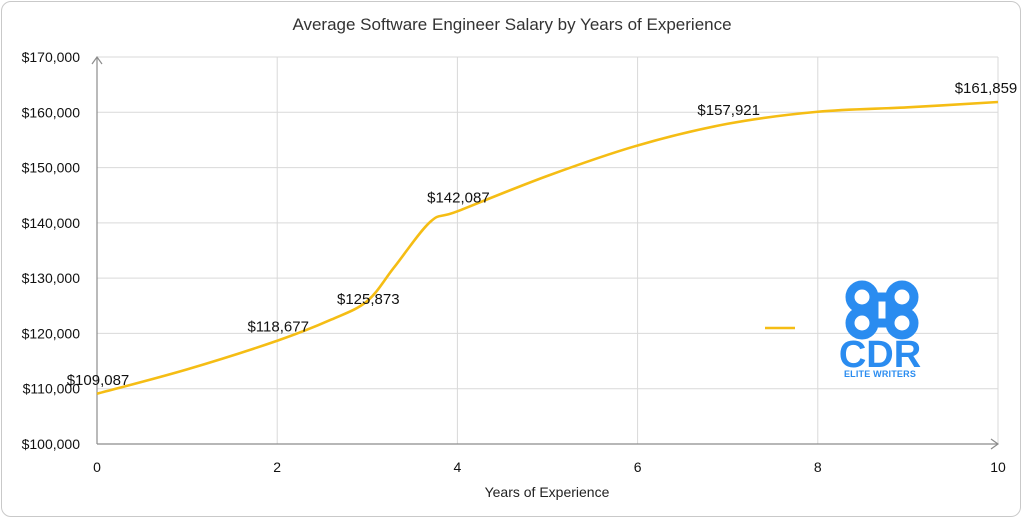 This screenshot has height=520, width=1024. Describe the element at coordinates (998, 467) in the screenshot. I see `x-tick-label: 10` at that location.